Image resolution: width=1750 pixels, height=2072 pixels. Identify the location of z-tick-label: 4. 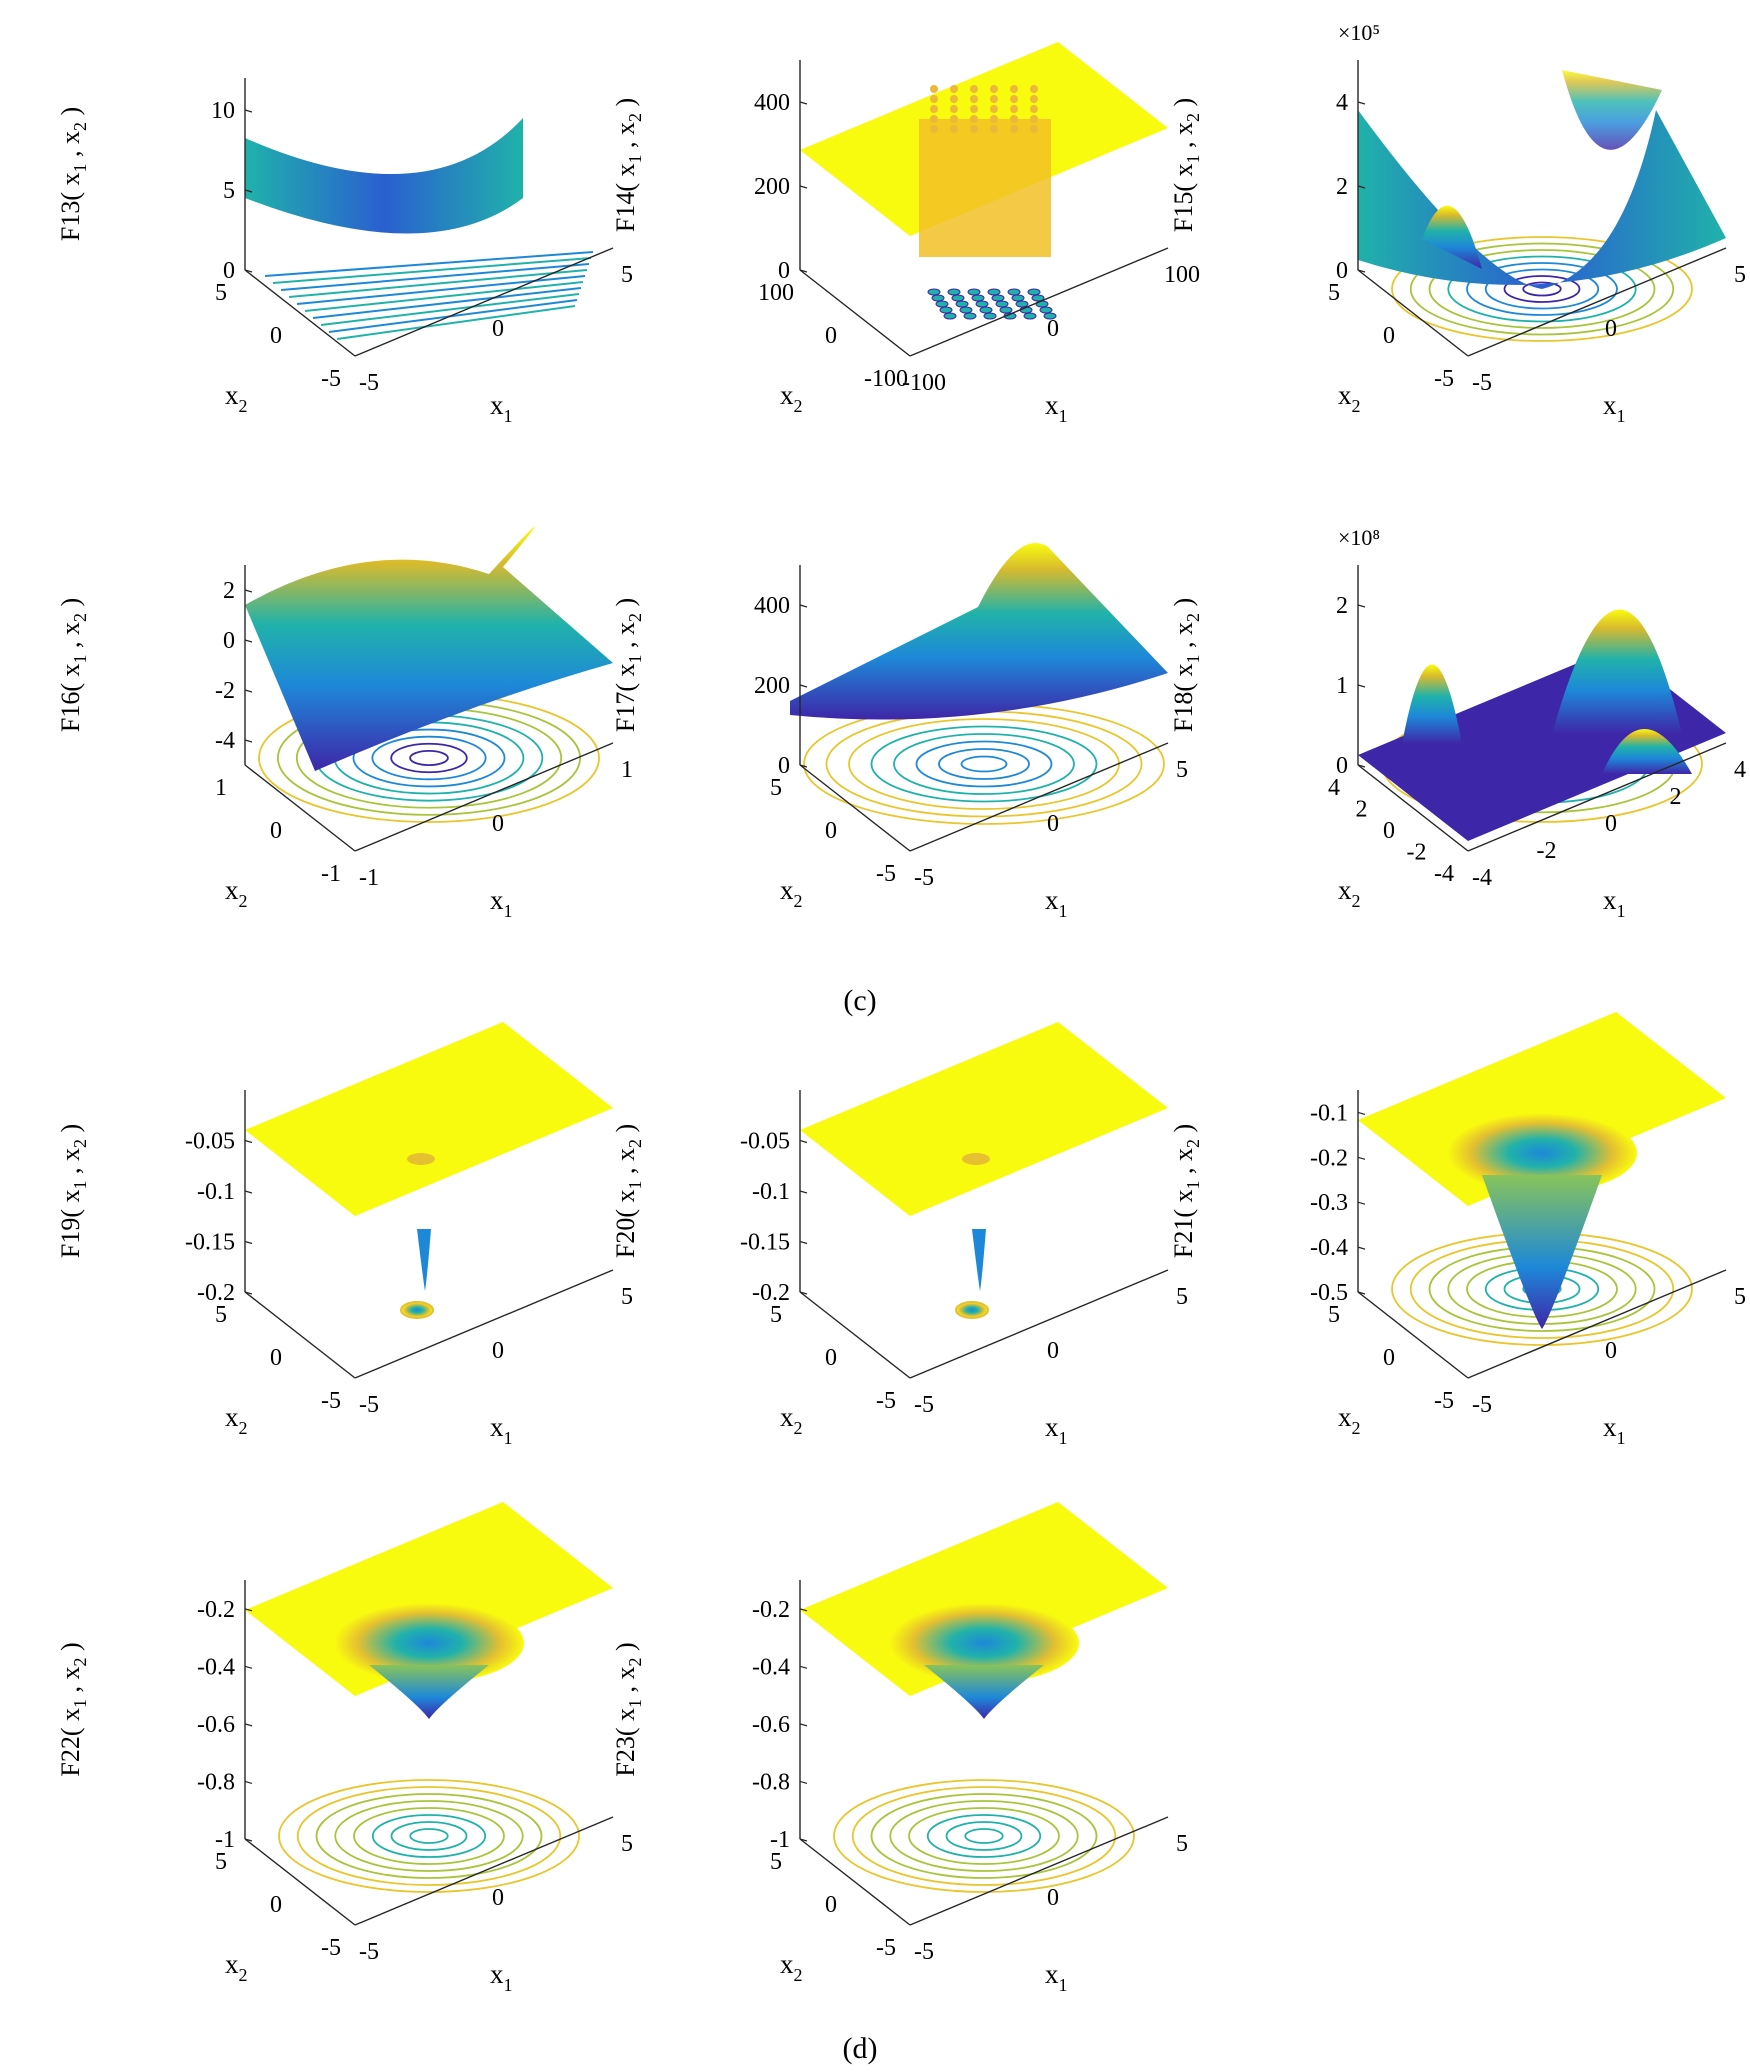
(1342, 103).